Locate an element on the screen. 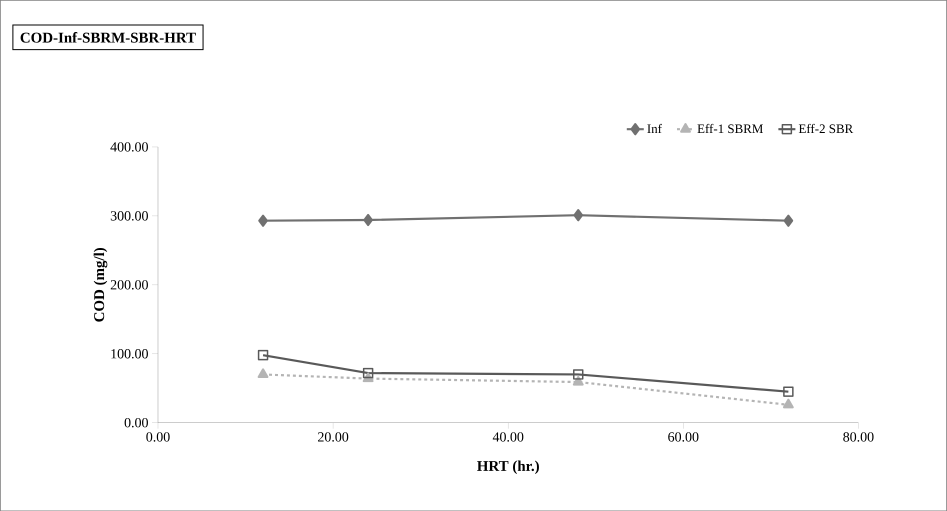 The width and height of the screenshot is (947, 511). y-tick-label: 0.00 is located at coordinates (136, 423).